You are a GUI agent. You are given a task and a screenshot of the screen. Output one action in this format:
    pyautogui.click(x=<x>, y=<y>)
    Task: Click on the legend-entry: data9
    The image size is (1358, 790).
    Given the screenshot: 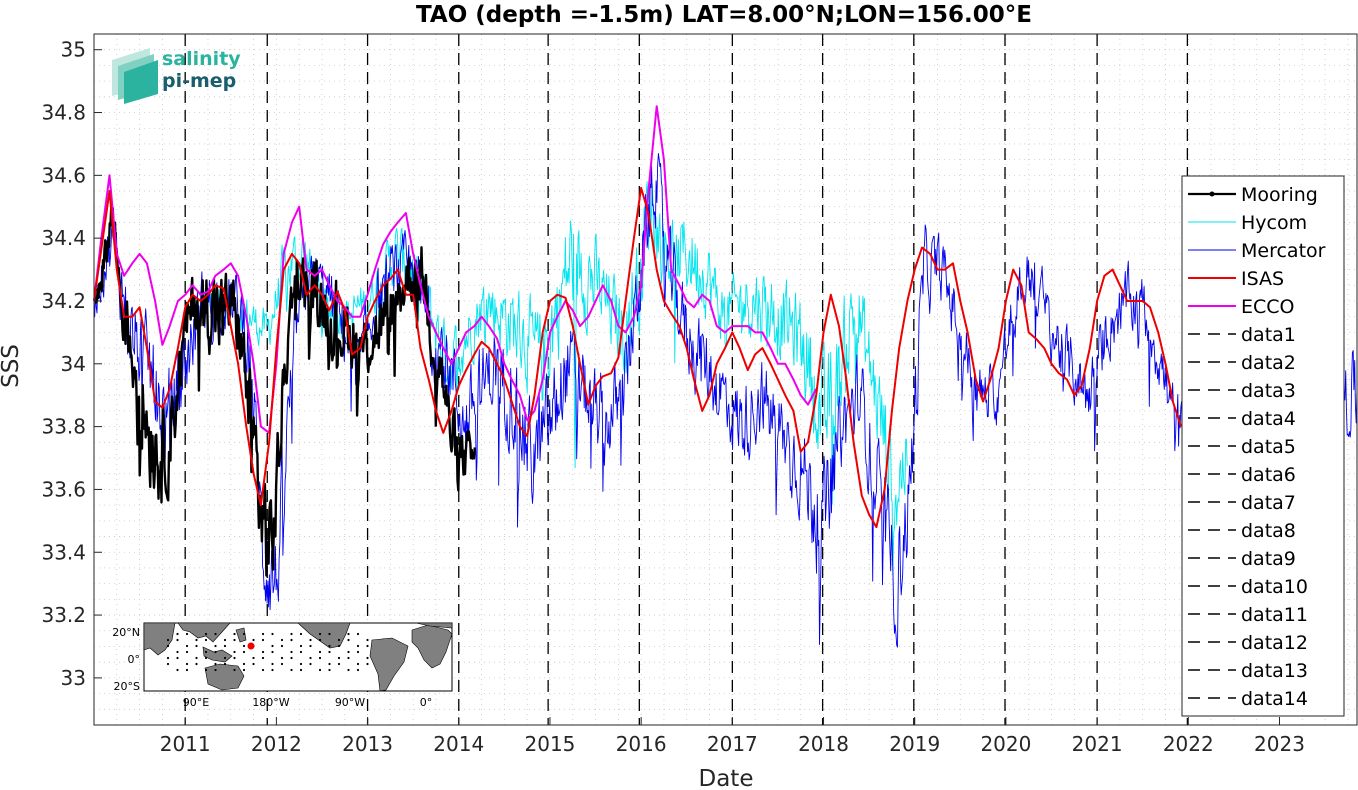 What is the action you would take?
    pyautogui.click(x=1242, y=559)
    